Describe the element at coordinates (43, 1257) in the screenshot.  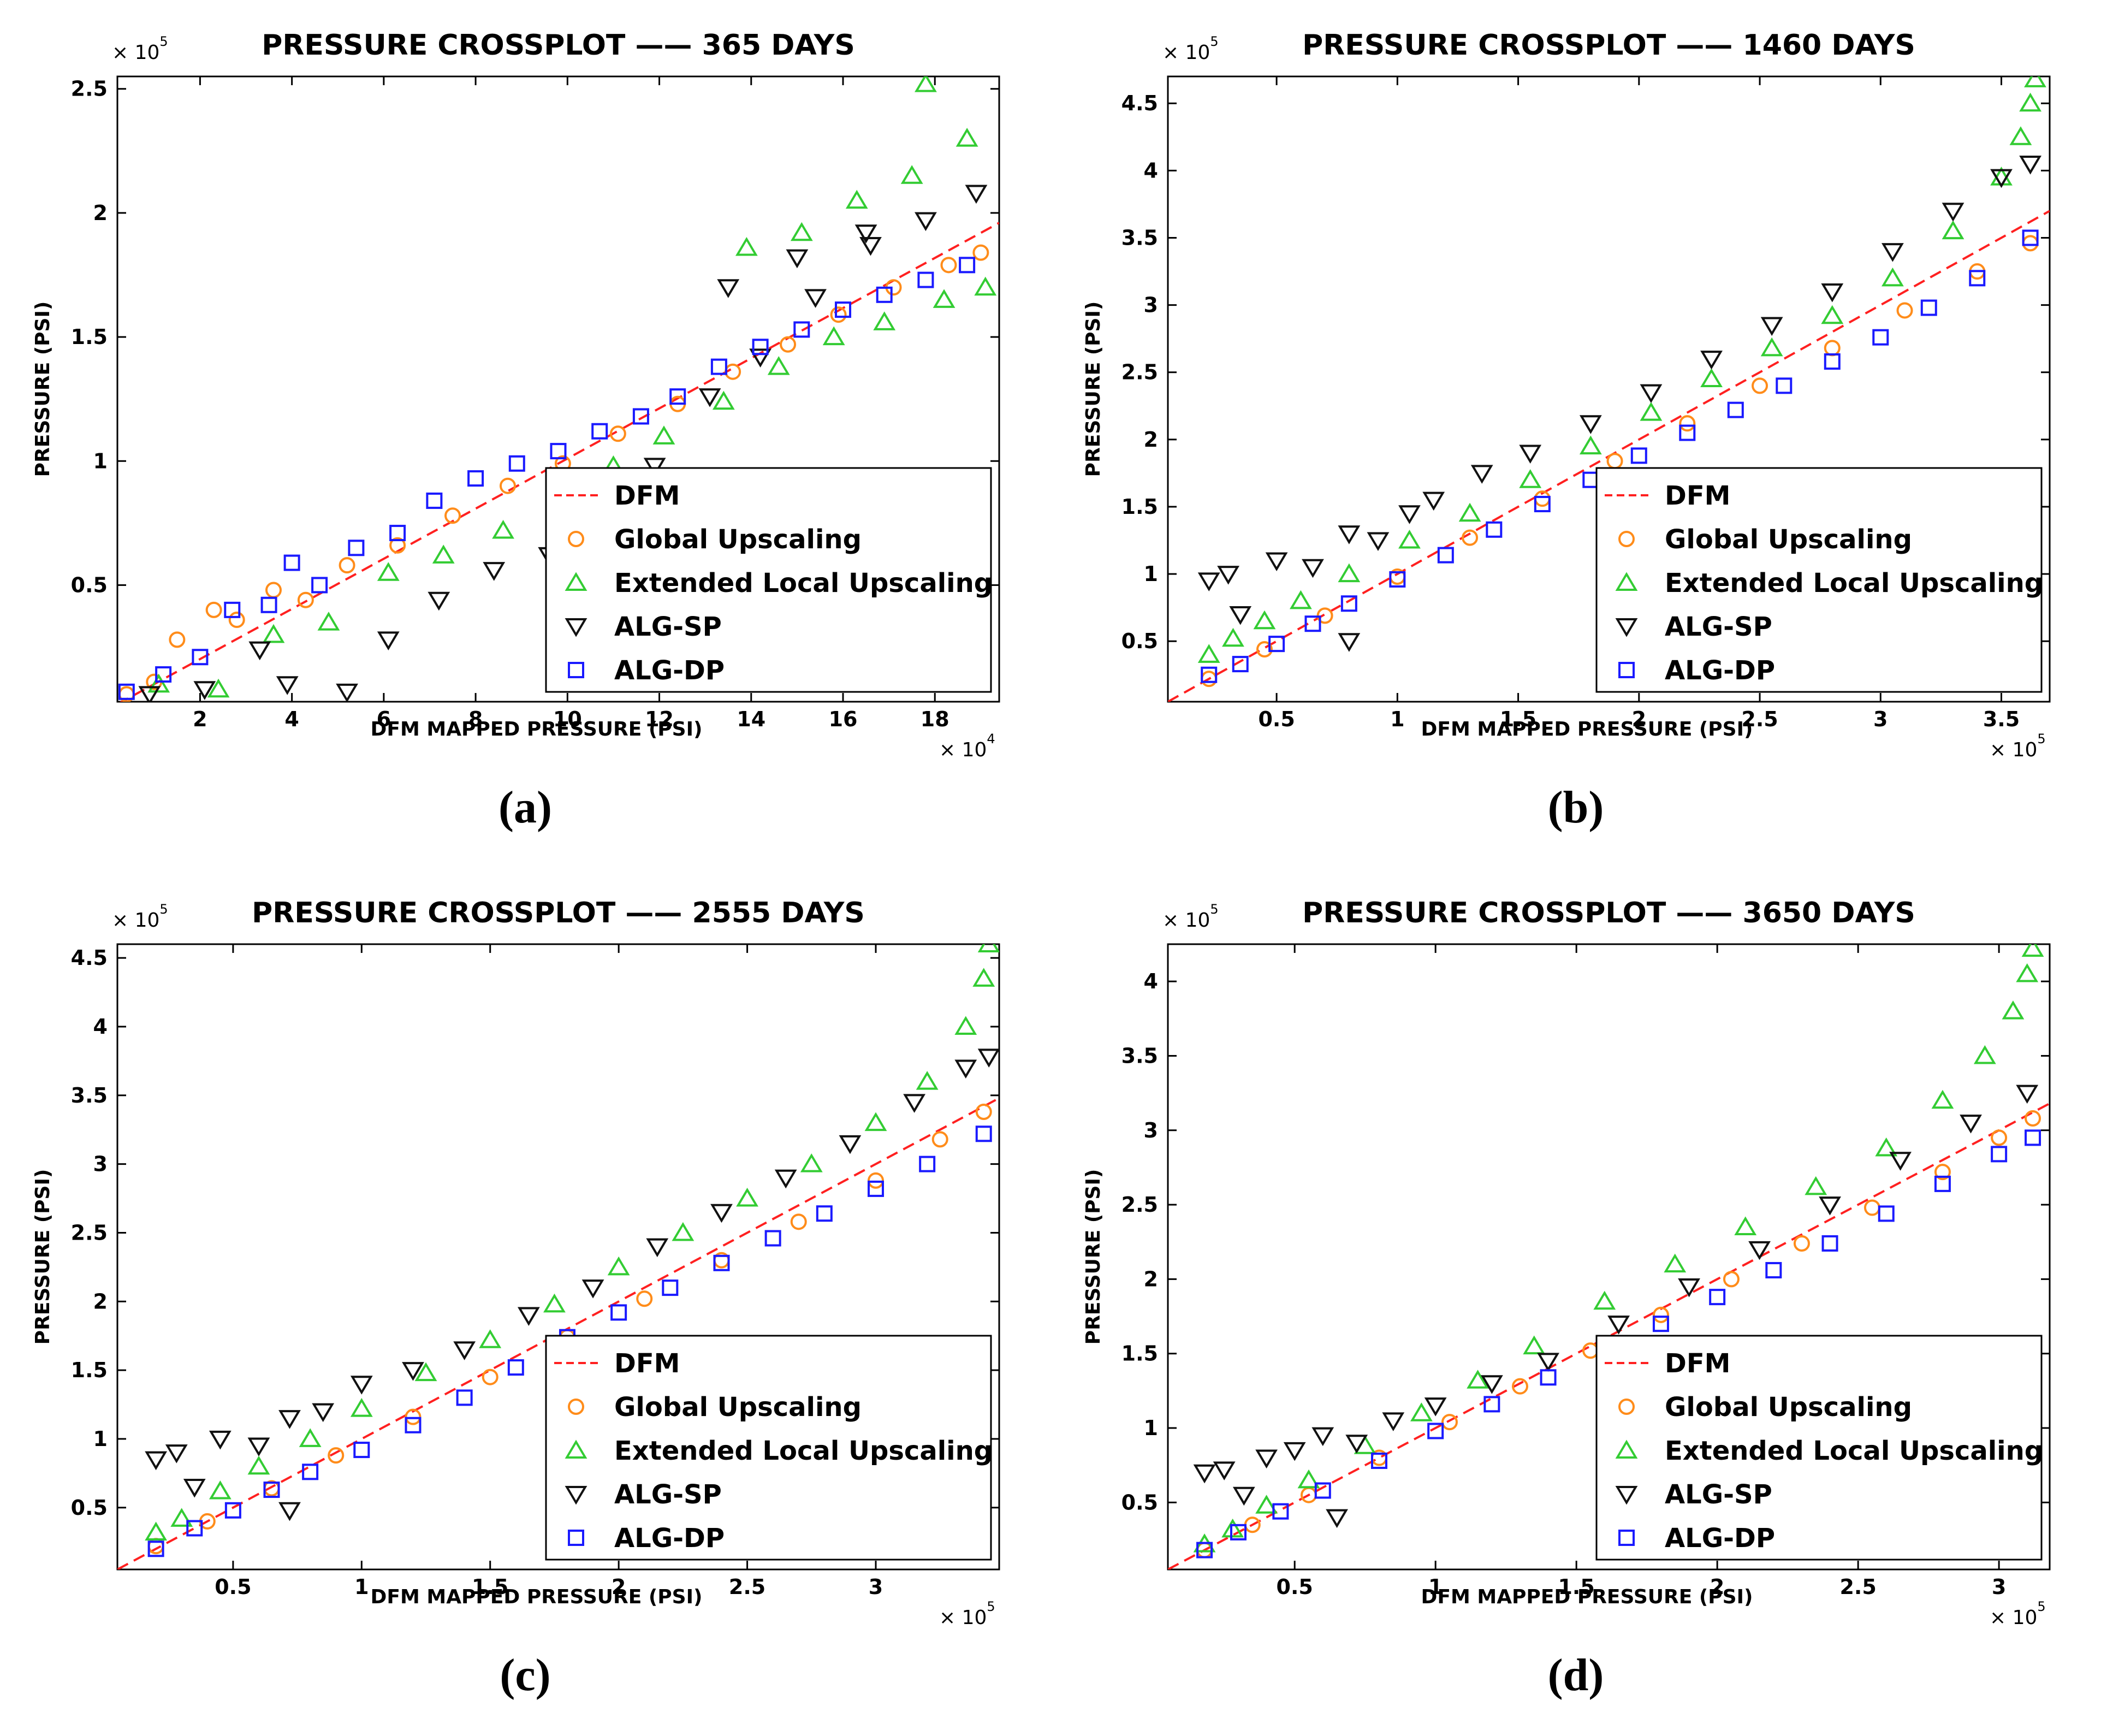
I see `y-axis-label: PRESSURE (PSI)` at that location.